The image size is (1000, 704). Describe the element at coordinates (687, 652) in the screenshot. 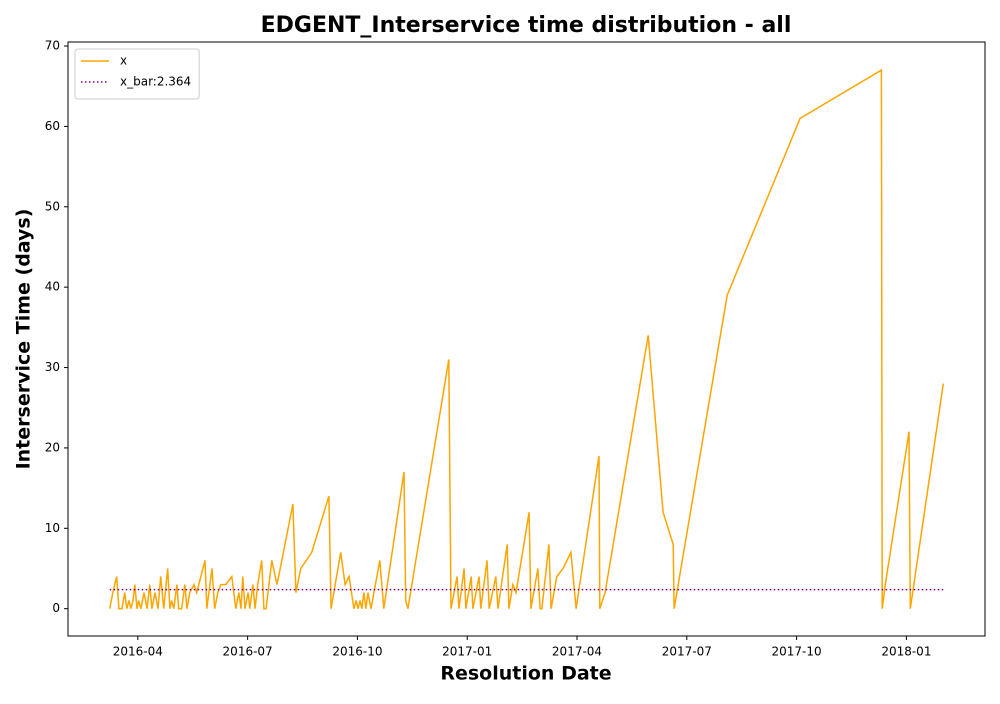

I see `x-tick-label: 2017-07` at that location.